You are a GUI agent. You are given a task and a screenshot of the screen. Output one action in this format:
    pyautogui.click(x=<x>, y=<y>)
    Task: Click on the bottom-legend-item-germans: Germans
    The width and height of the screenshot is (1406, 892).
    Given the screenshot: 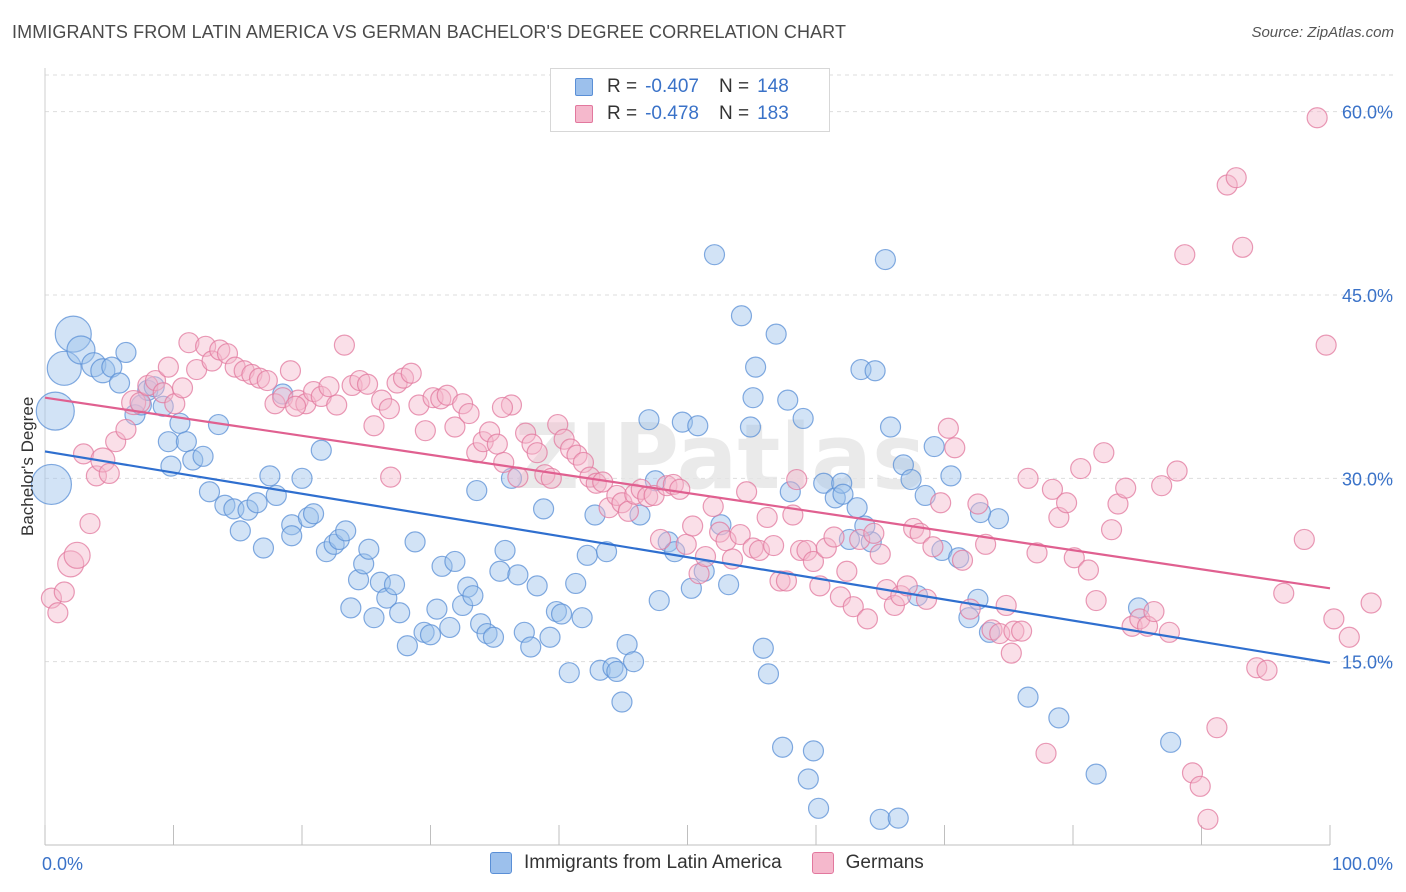 What is the action you would take?
    pyautogui.click(x=867, y=863)
    